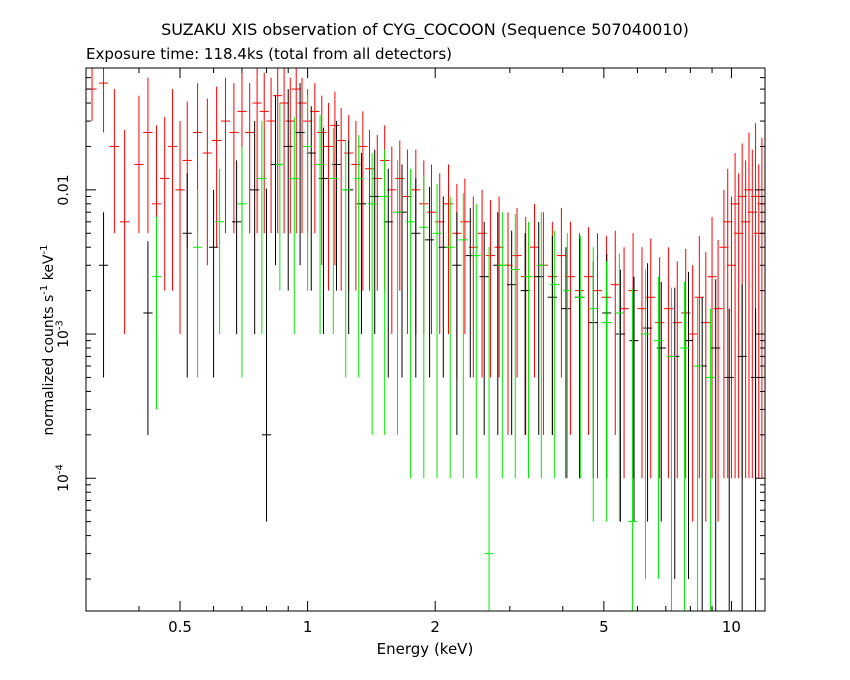 The height and width of the screenshot is (680, 850). Describe the element at coordinates (435, 627) in the screenshot. I see `x-tick-label: 2` at that location.